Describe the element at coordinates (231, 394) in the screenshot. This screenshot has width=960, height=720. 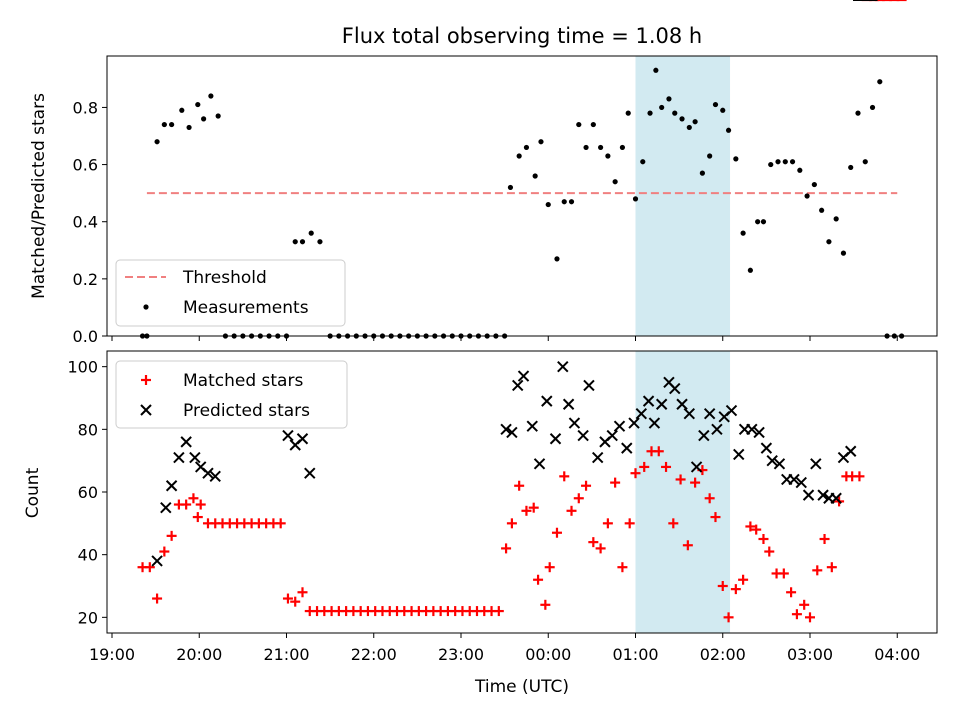
I see `bottom-legend: Matched stars Predicted stars` at that location.